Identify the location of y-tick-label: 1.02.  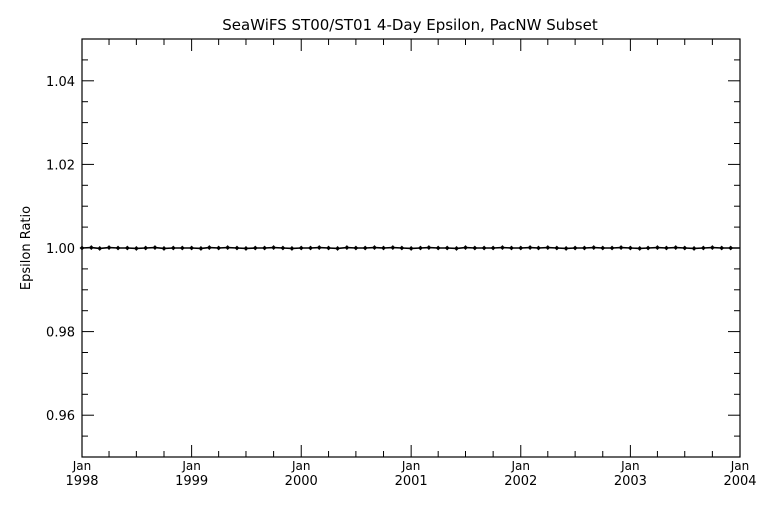
(60, 165).